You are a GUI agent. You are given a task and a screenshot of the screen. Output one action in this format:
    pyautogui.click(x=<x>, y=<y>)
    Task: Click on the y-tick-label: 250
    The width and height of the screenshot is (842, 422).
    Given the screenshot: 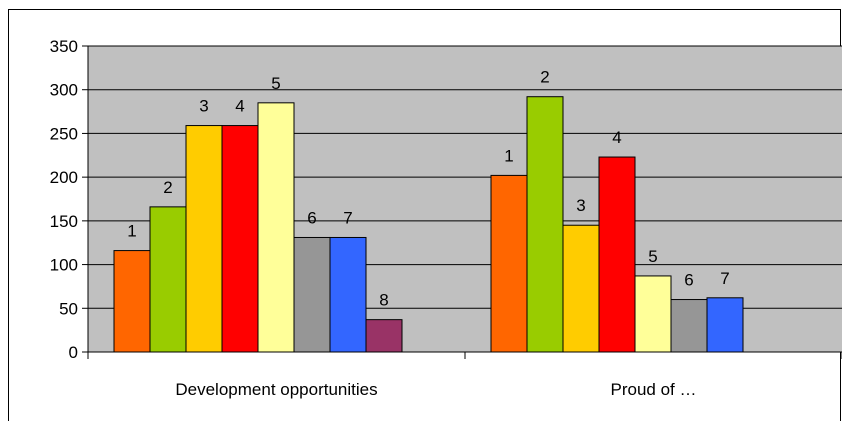 What is the action you would take?
    pyautogui.click(x=64, y=133)
    